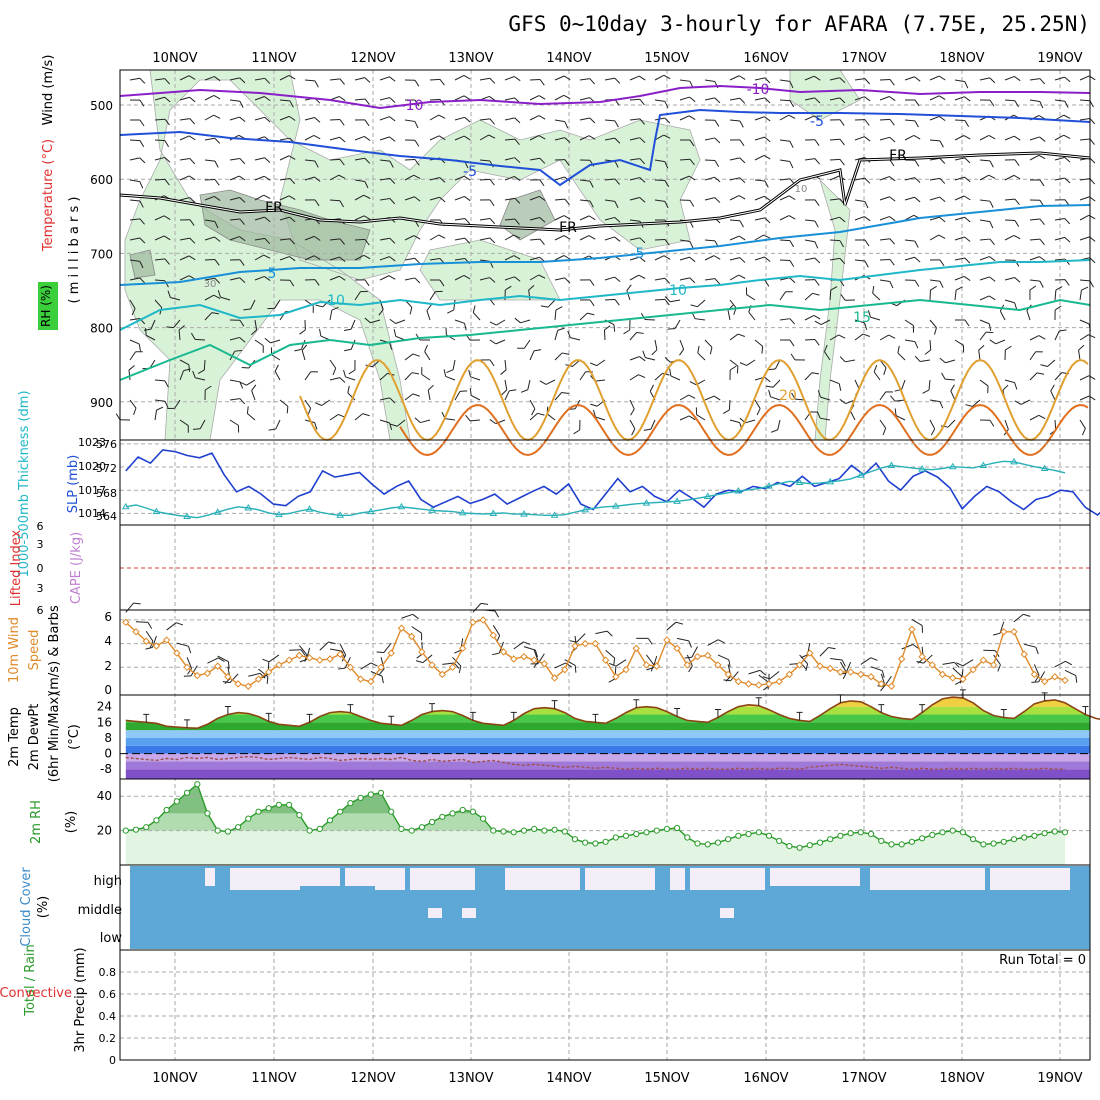 This screenshot has height=1100, width=1100. What do you see at coordinates (112, 1060) in the screenshot?
I see `precip-tick-label: 0` at bounding box center [112, 1060].